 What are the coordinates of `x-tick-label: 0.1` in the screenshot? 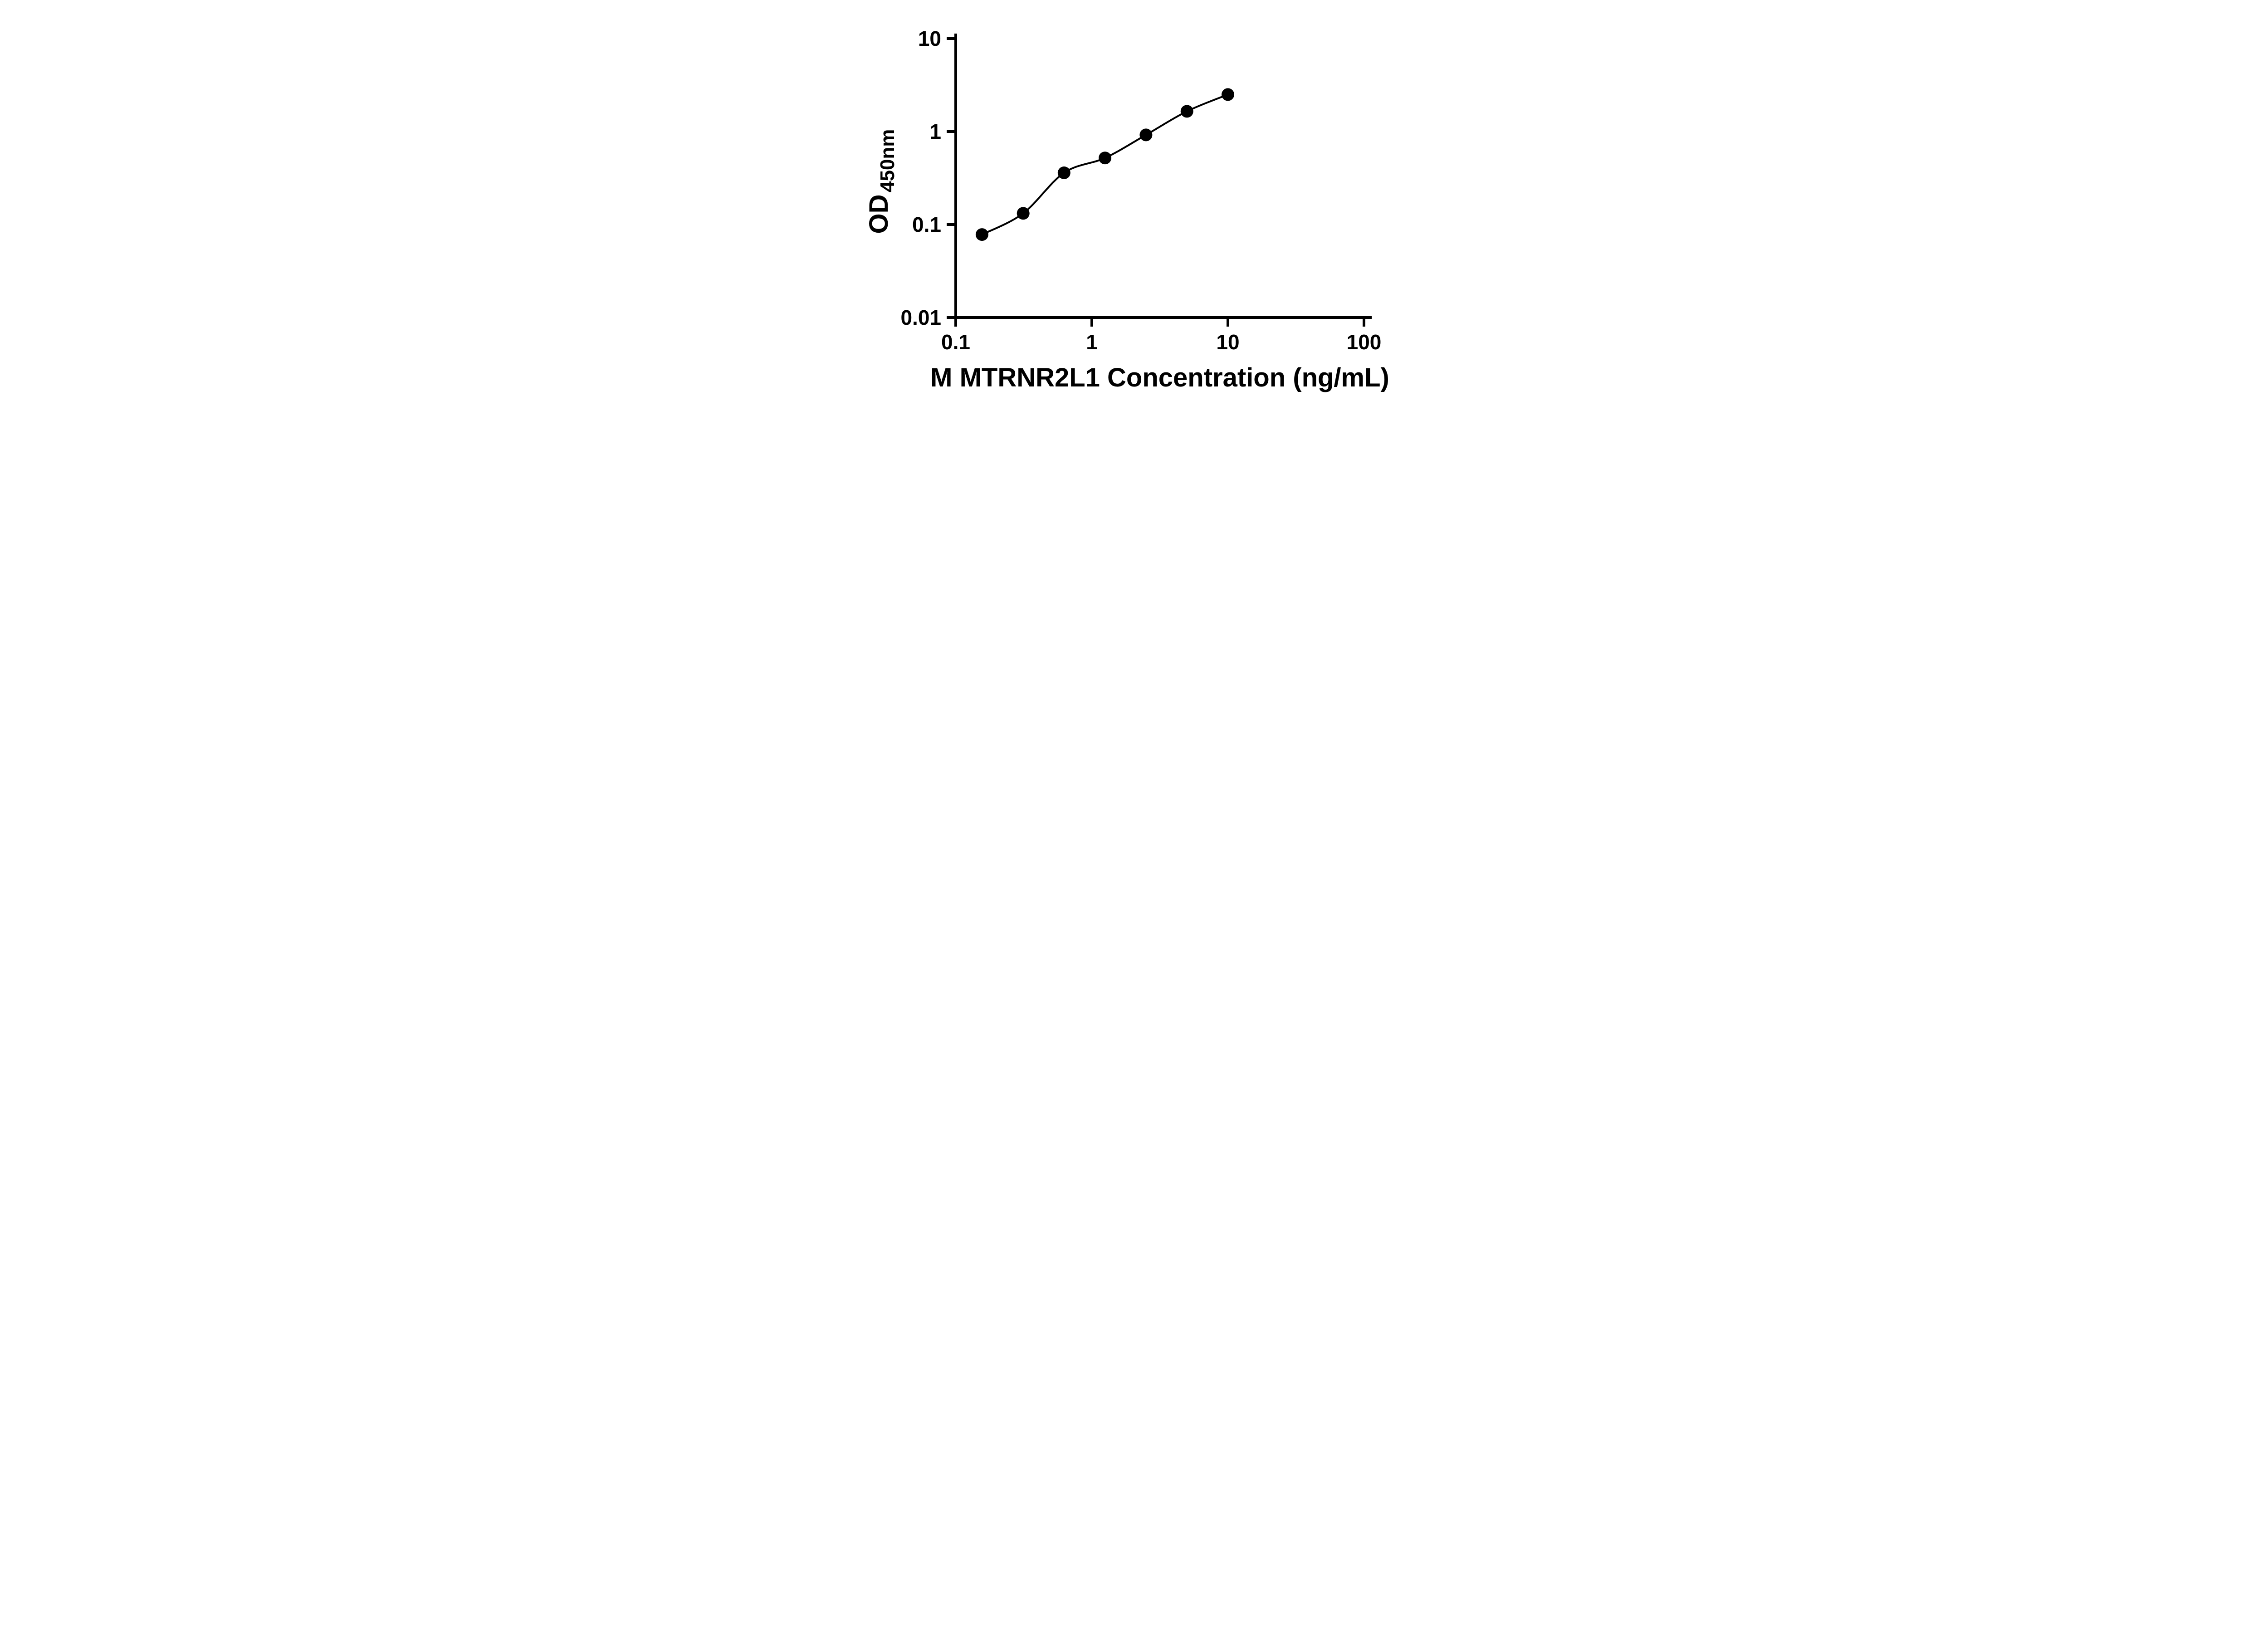 It's located at (956, 342).